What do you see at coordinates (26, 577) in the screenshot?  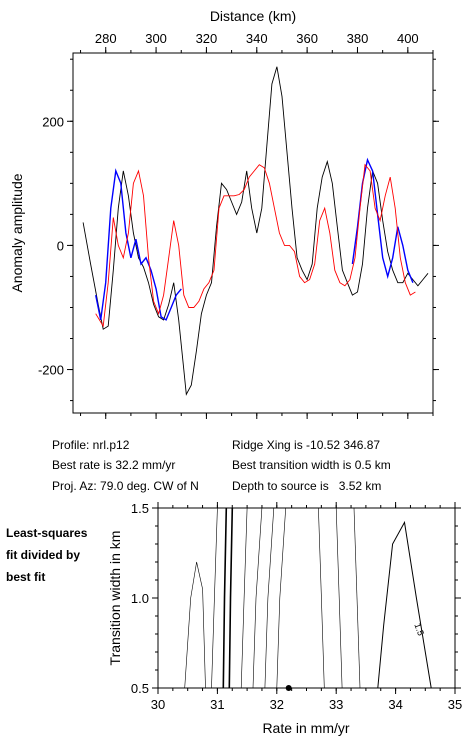 I see `misfit-caption-line: best fit` at bounding box center [26, 577].